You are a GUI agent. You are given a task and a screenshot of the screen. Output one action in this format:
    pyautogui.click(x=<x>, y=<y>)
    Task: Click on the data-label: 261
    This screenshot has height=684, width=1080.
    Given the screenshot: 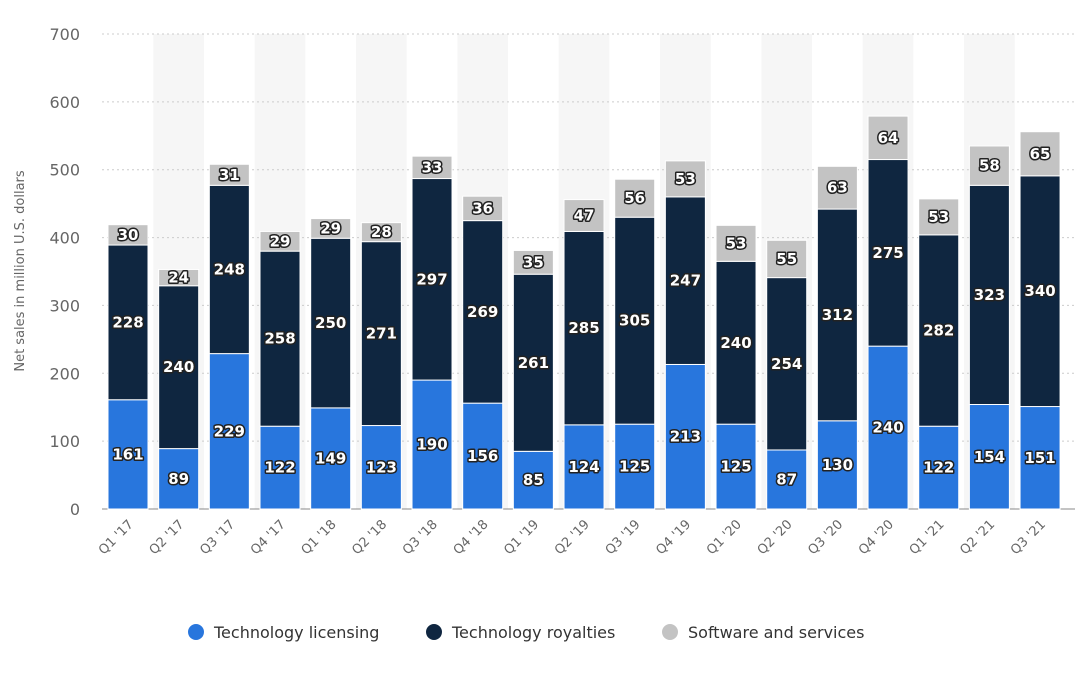 What is the action you would take?
    pyautogui.click(x=533, y=363)
    